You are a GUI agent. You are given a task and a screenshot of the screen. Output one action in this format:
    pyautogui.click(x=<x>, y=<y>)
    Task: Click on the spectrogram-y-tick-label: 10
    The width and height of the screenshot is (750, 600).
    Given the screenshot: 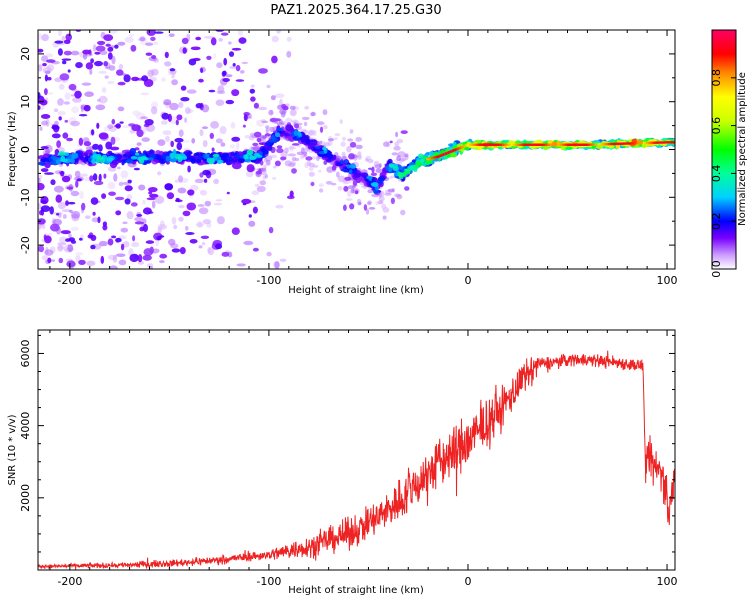 What is the action you would take?
    pyautogui.click(x=25, y=102)
    